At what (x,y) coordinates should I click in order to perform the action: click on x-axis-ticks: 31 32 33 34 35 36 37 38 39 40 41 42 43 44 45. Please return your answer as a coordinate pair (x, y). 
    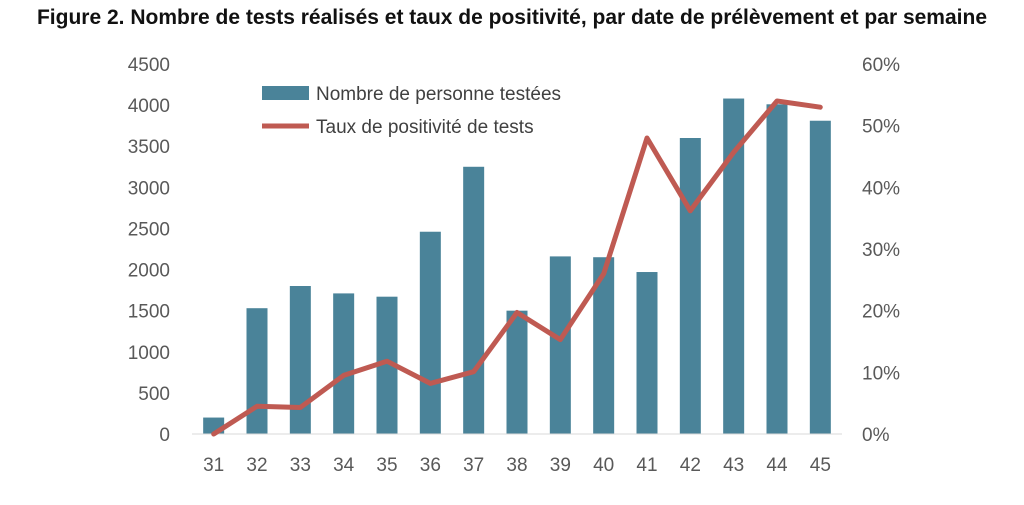
    Looking at the image, I should click on (517, 465).